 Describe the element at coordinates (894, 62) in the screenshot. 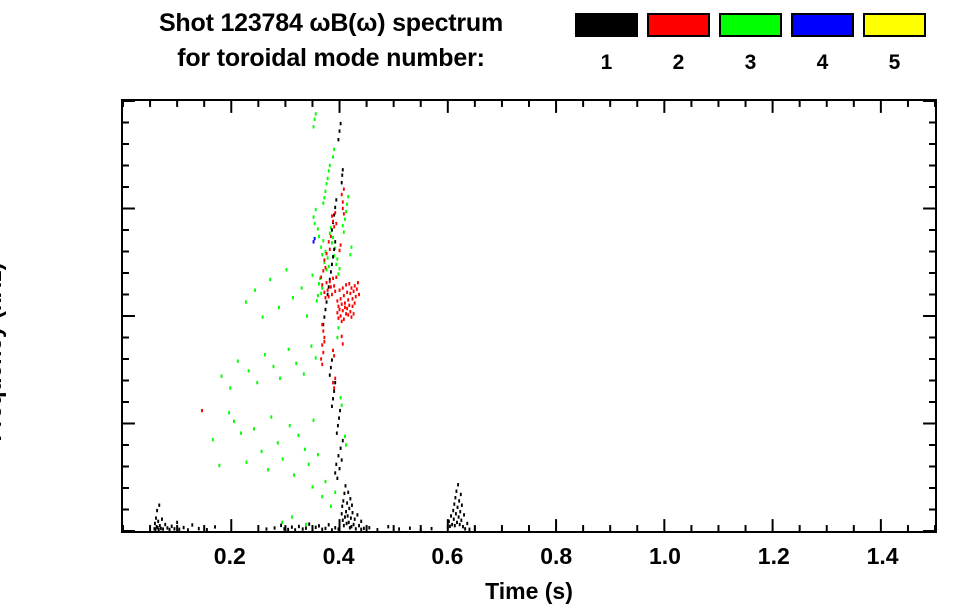

I see `legend-label-5: 5` at that location.